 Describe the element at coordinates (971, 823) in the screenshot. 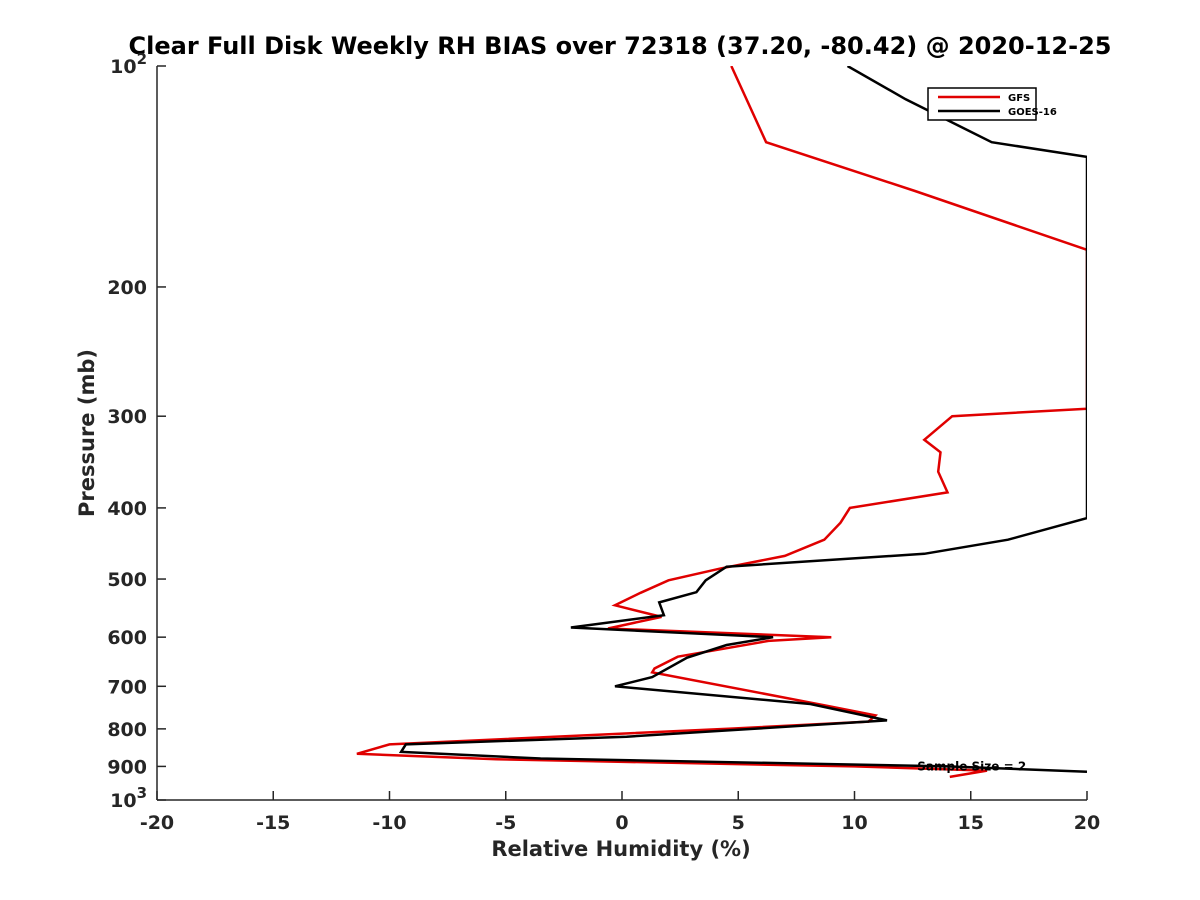

I see `x-tick-label: 15` at that location.